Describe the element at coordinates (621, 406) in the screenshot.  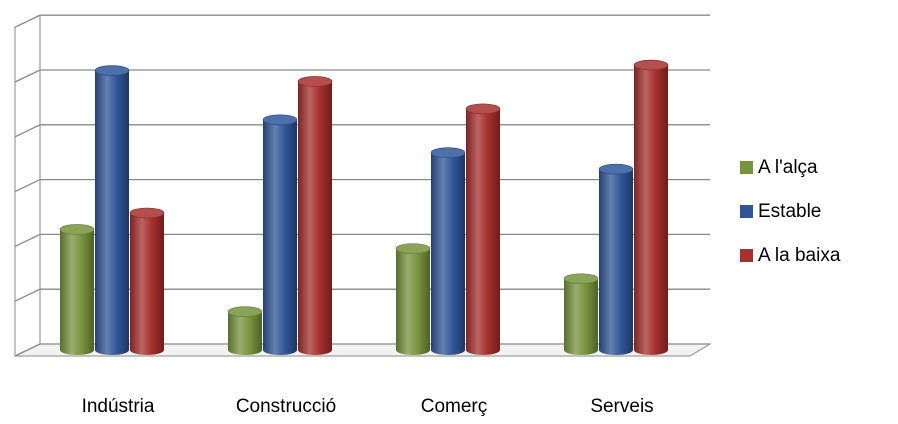
I see `category-label: Serveis` at that location.